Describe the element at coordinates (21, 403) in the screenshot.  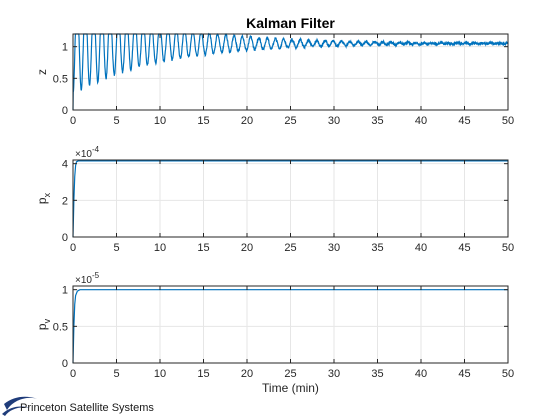
I see `swoosh-logo-icon` at that location.